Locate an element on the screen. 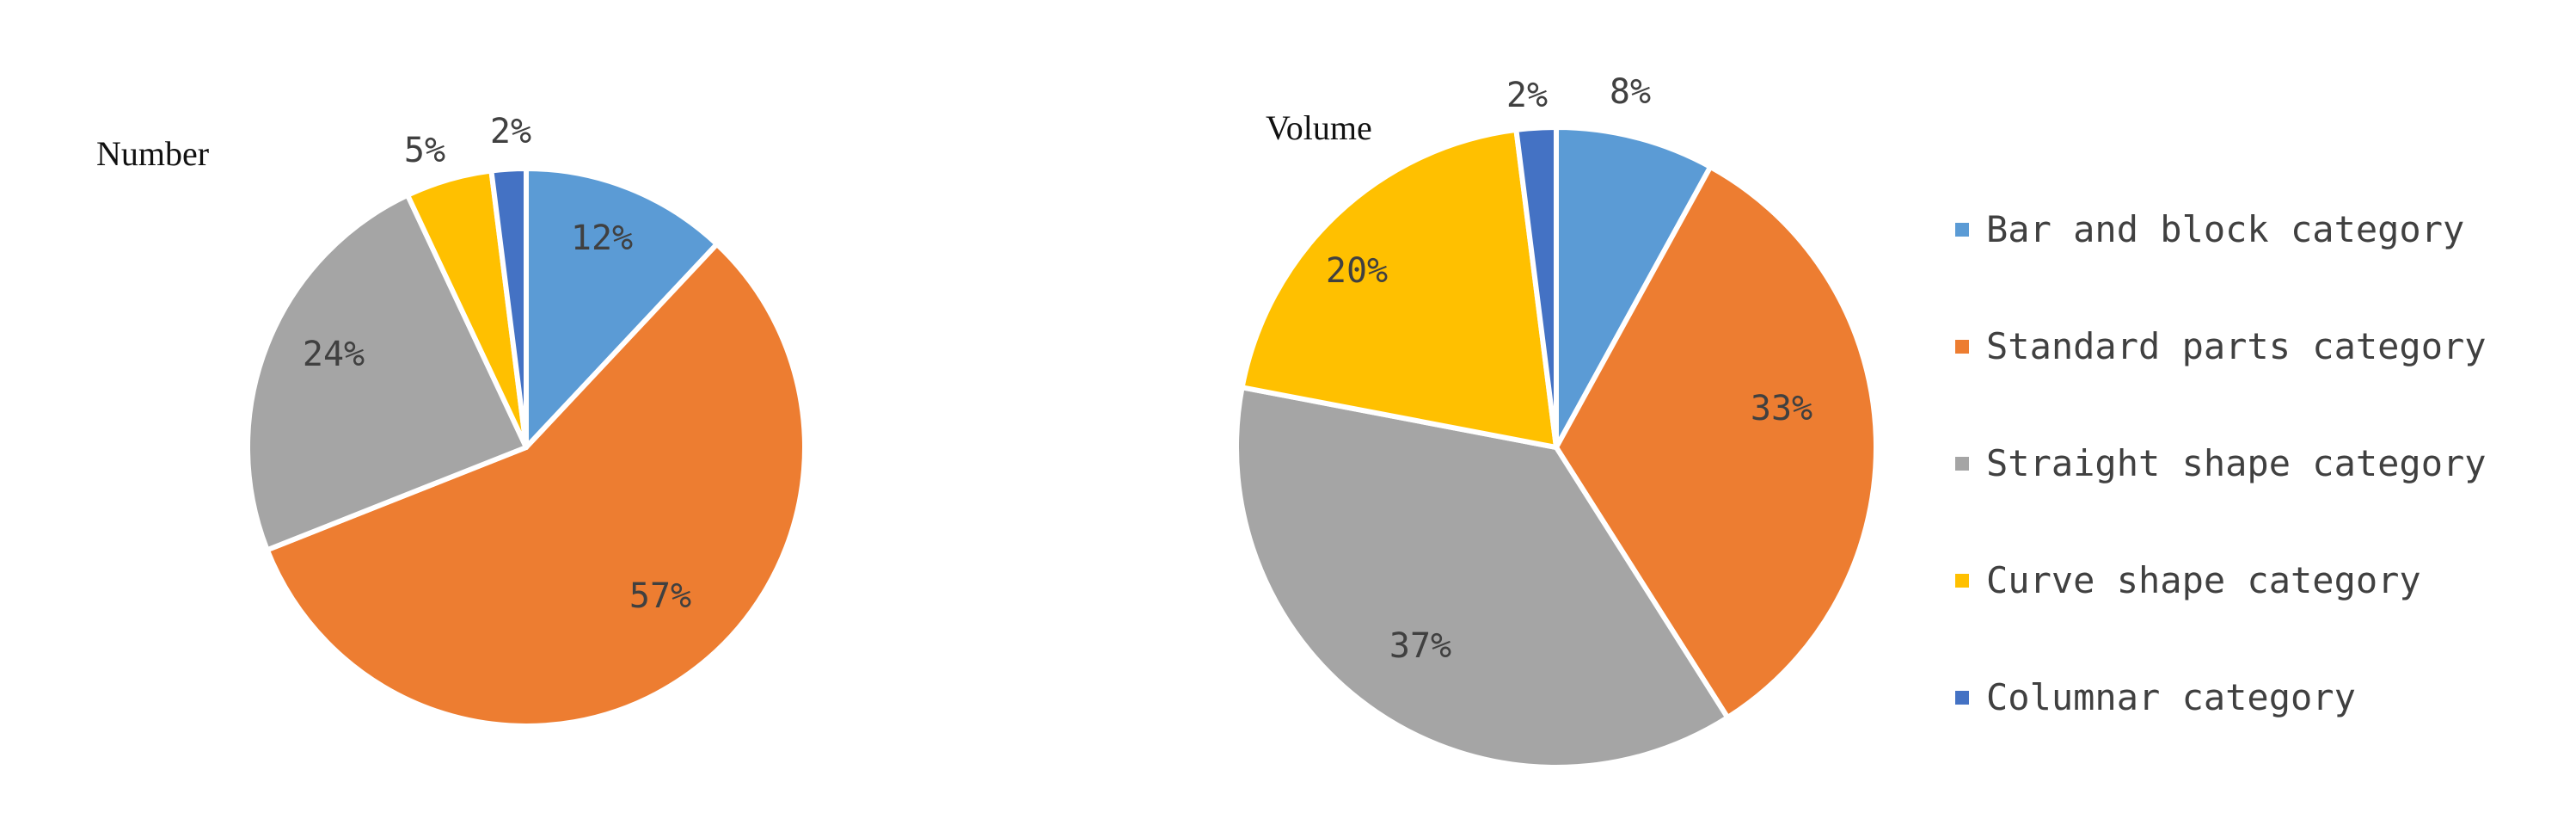 The width and height of the screenshot is (2576, 819). chart-title-volume: Volume is located at coordinates (1319, 128).